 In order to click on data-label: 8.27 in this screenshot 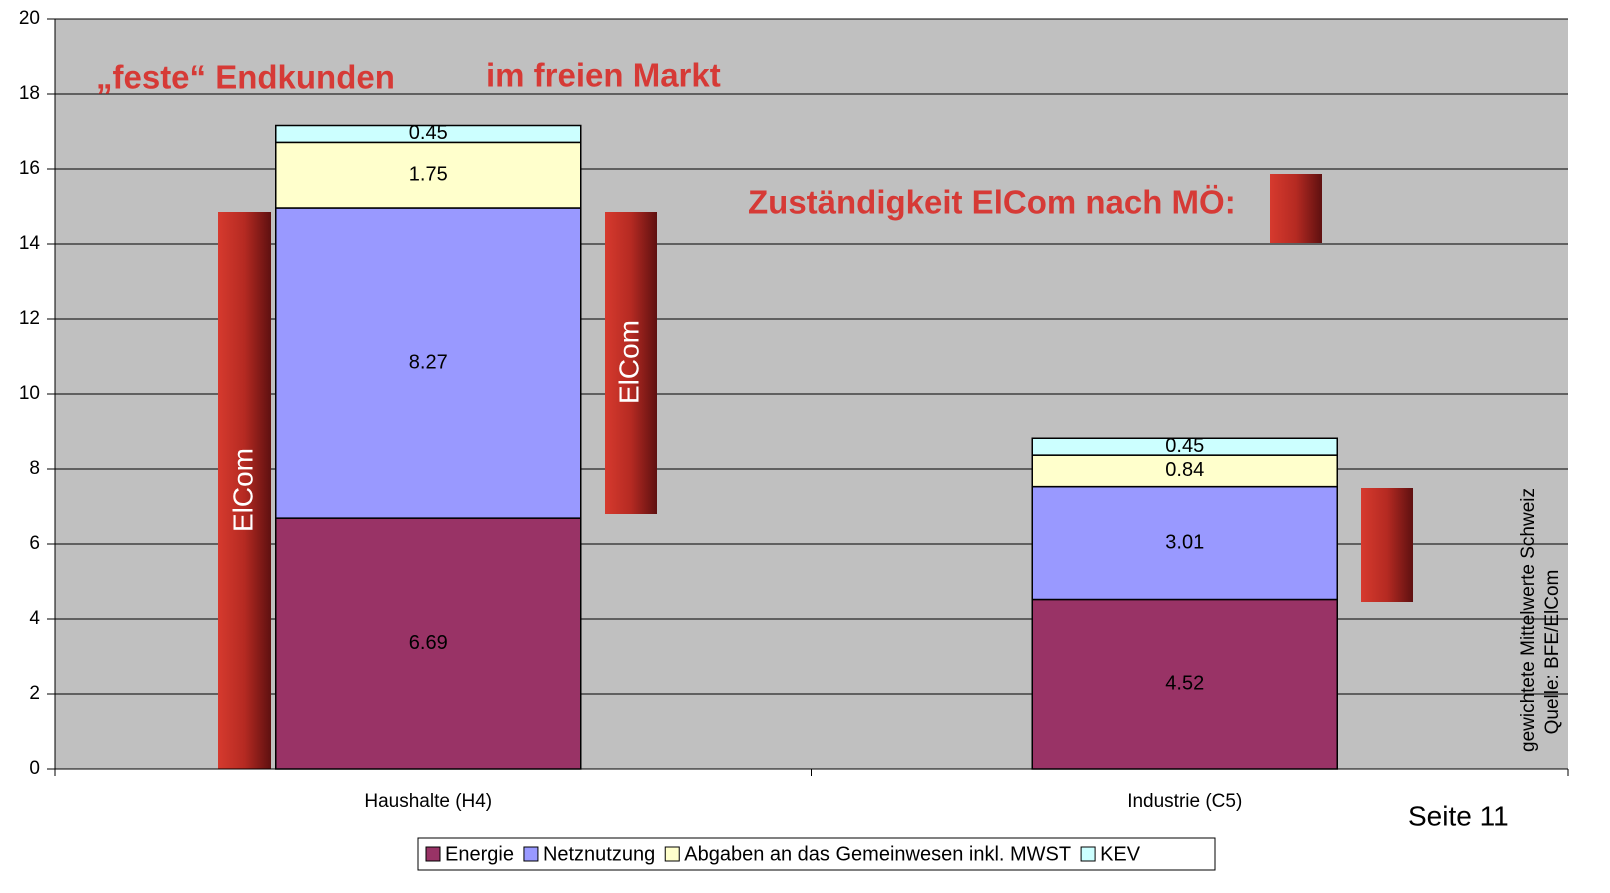, I will do `click(428, 362)`.